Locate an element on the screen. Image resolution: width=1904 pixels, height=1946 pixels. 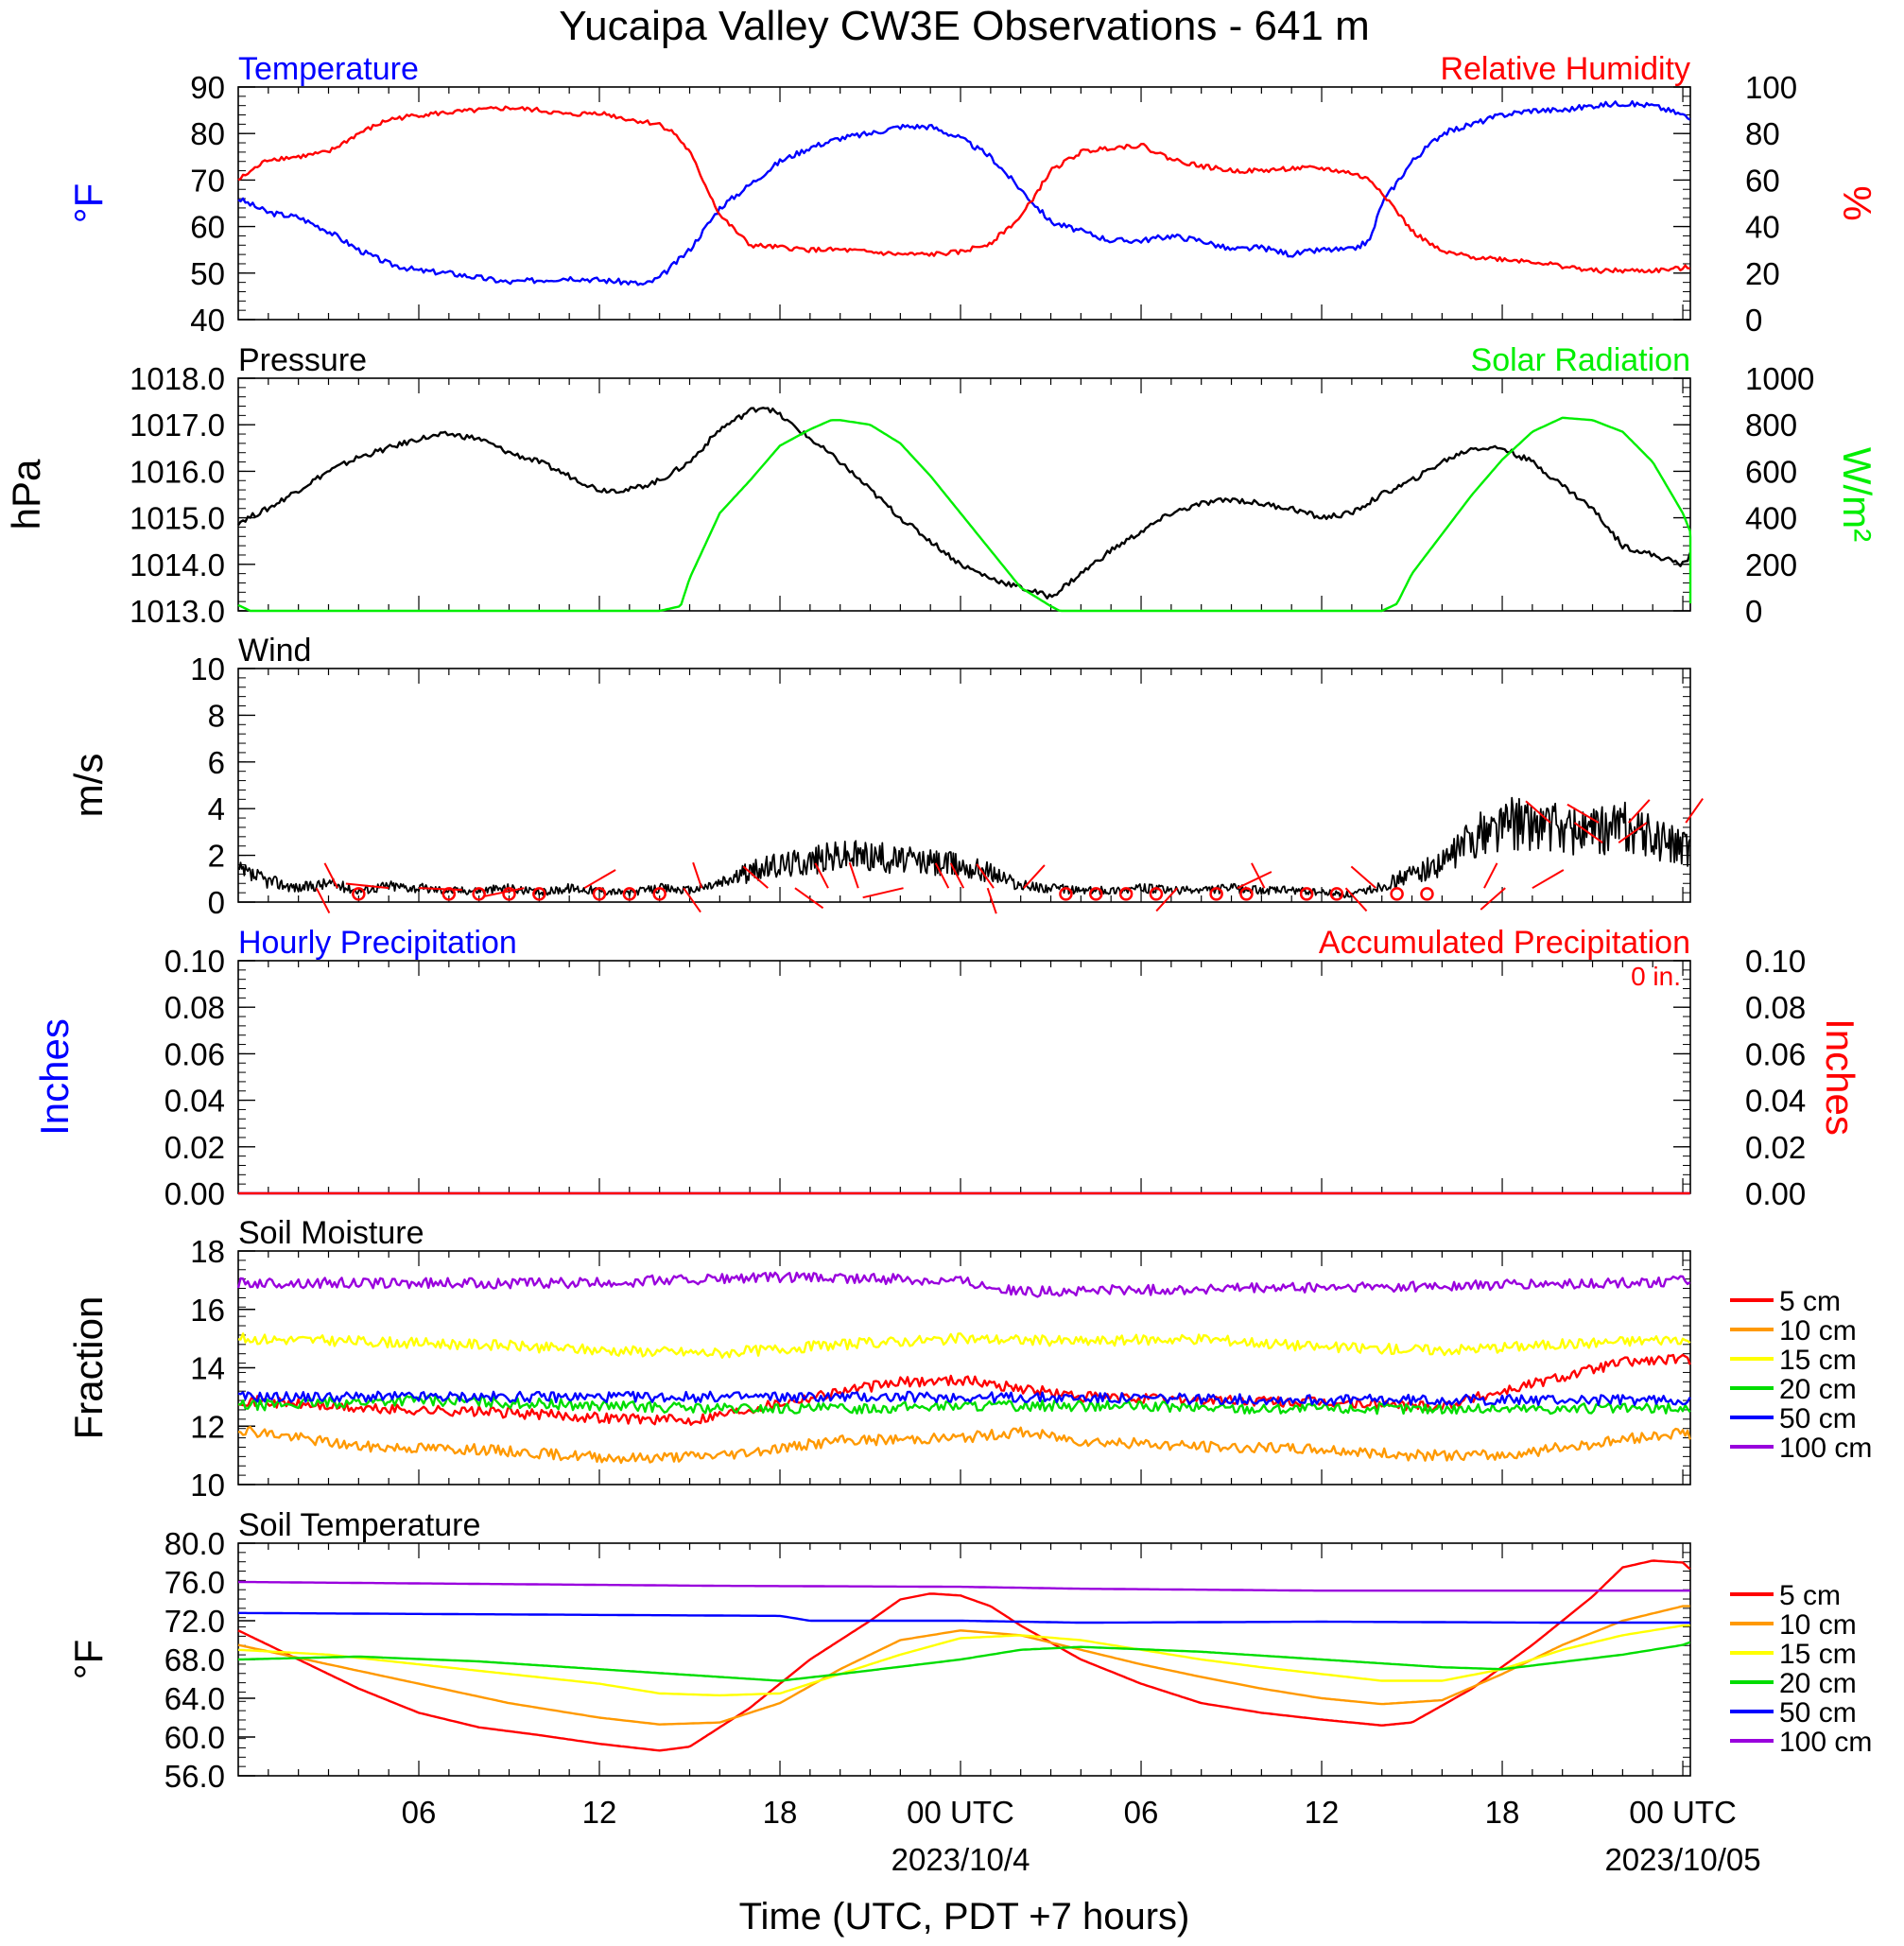
y-axis-label-right: % is located at coordinates (1857, 203).